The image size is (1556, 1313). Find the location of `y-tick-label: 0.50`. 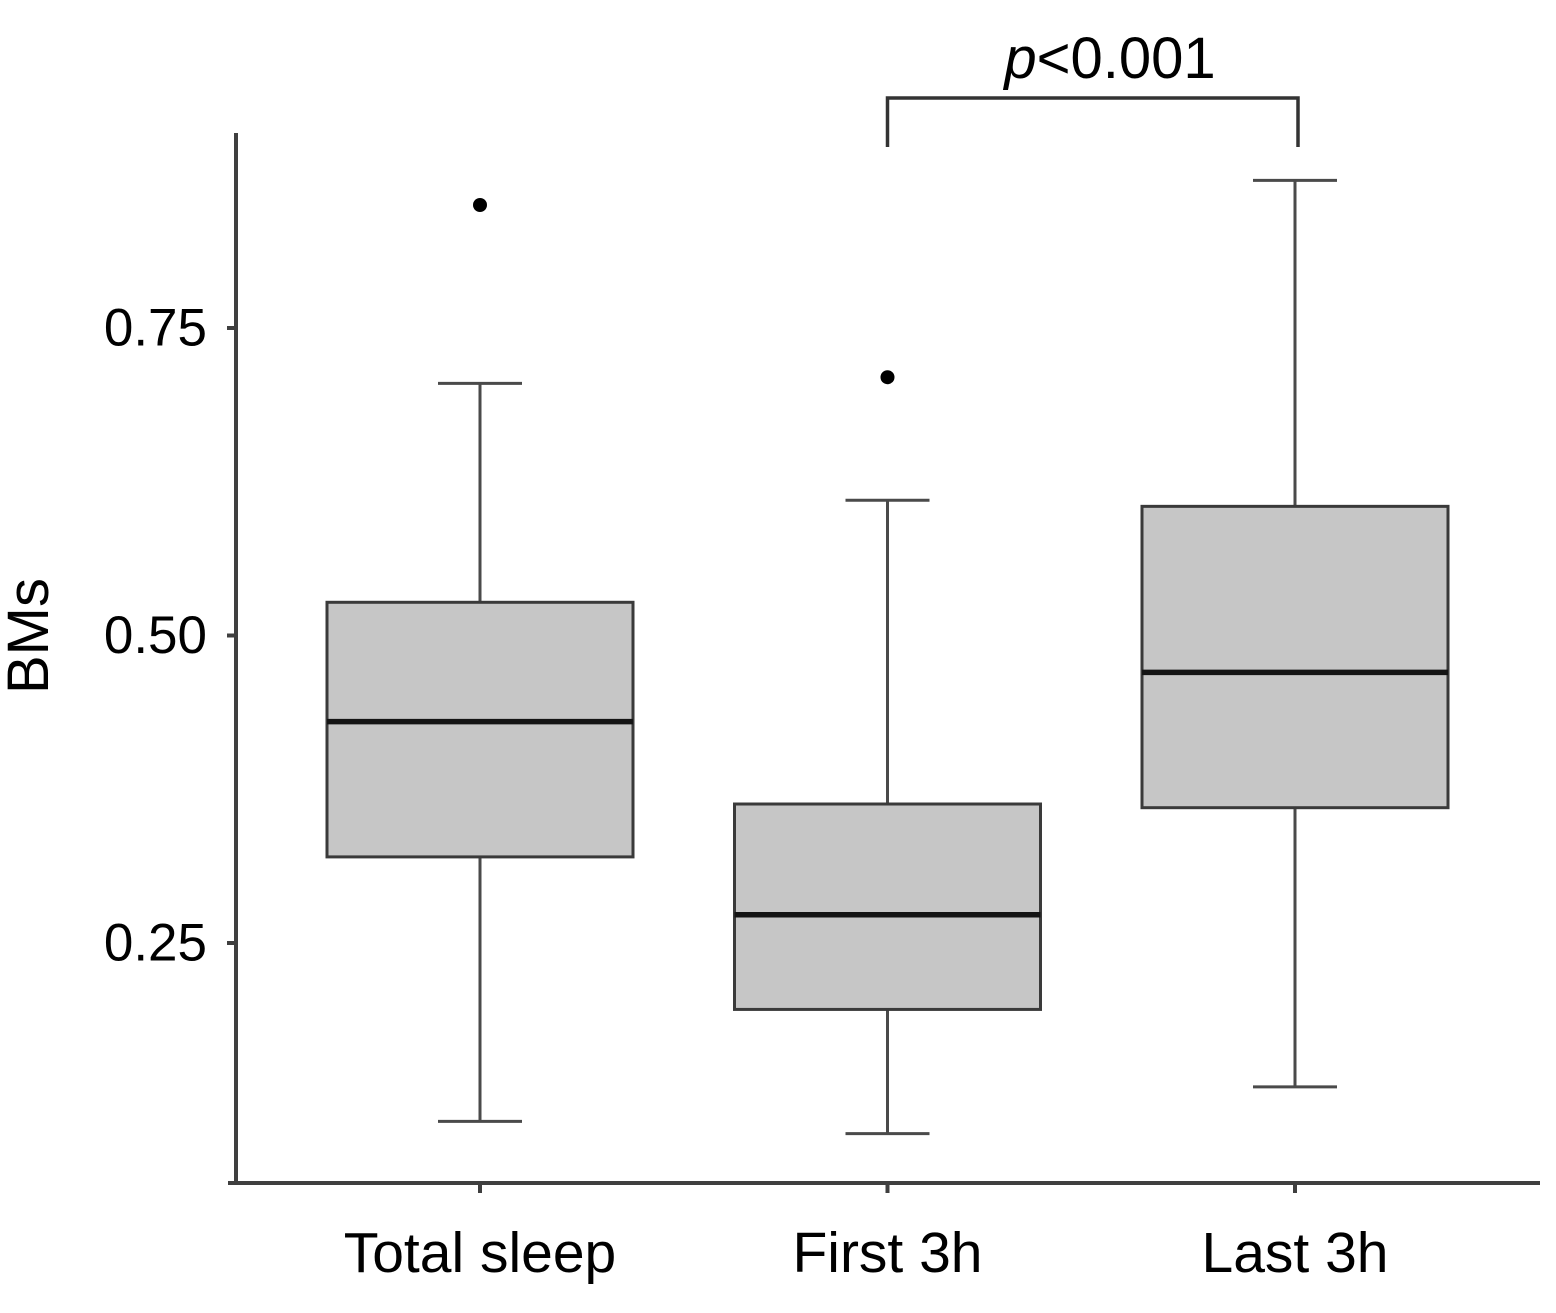

y-tick-label: 0.50 is located at coordinates (155, 635).